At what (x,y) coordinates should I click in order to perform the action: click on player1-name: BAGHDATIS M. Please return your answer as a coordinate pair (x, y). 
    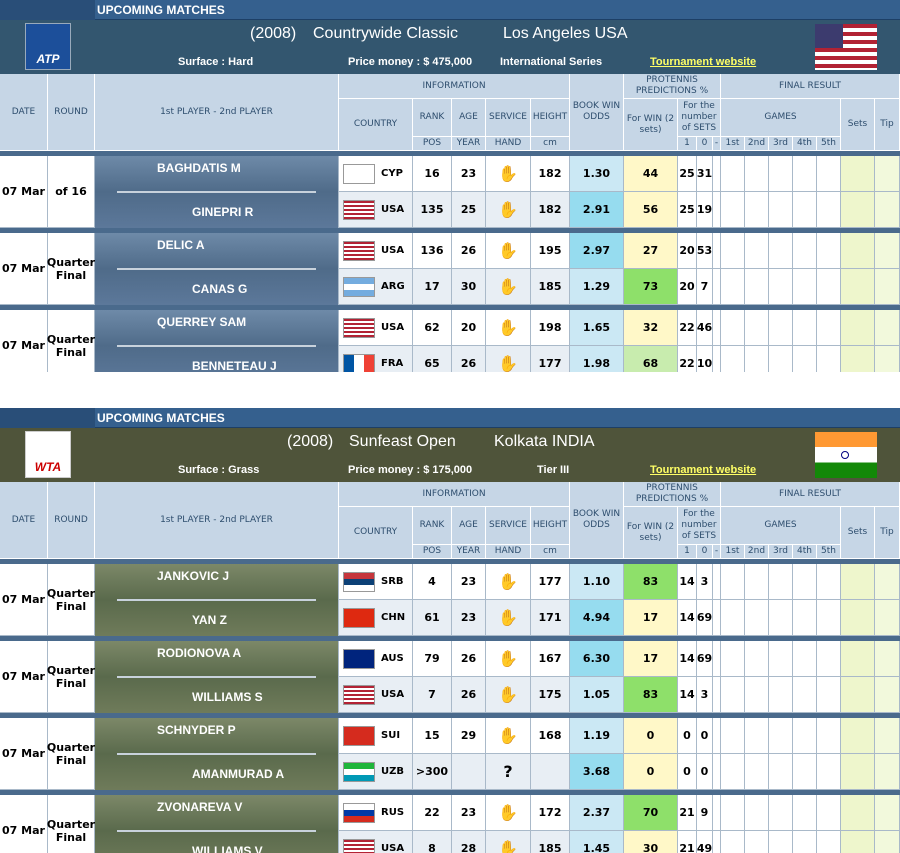
    Looking at the image, I should click on (199, 168).